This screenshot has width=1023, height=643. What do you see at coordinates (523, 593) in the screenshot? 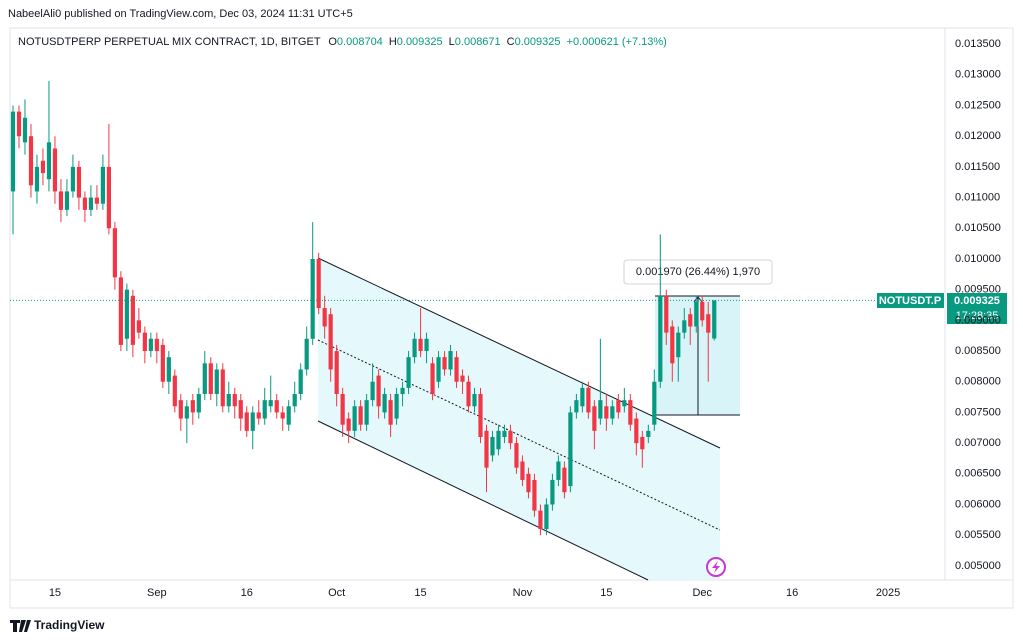
I see `x-tick-label: Nov` at bounding box center [523, 593].